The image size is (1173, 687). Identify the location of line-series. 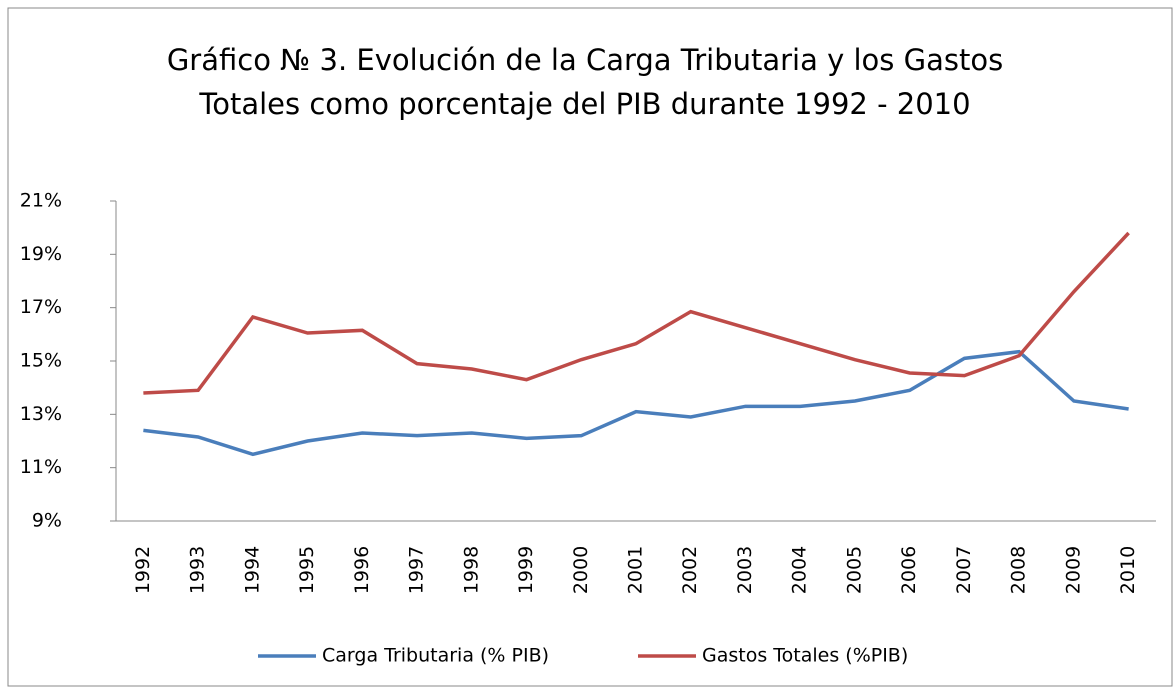
(636, 403).